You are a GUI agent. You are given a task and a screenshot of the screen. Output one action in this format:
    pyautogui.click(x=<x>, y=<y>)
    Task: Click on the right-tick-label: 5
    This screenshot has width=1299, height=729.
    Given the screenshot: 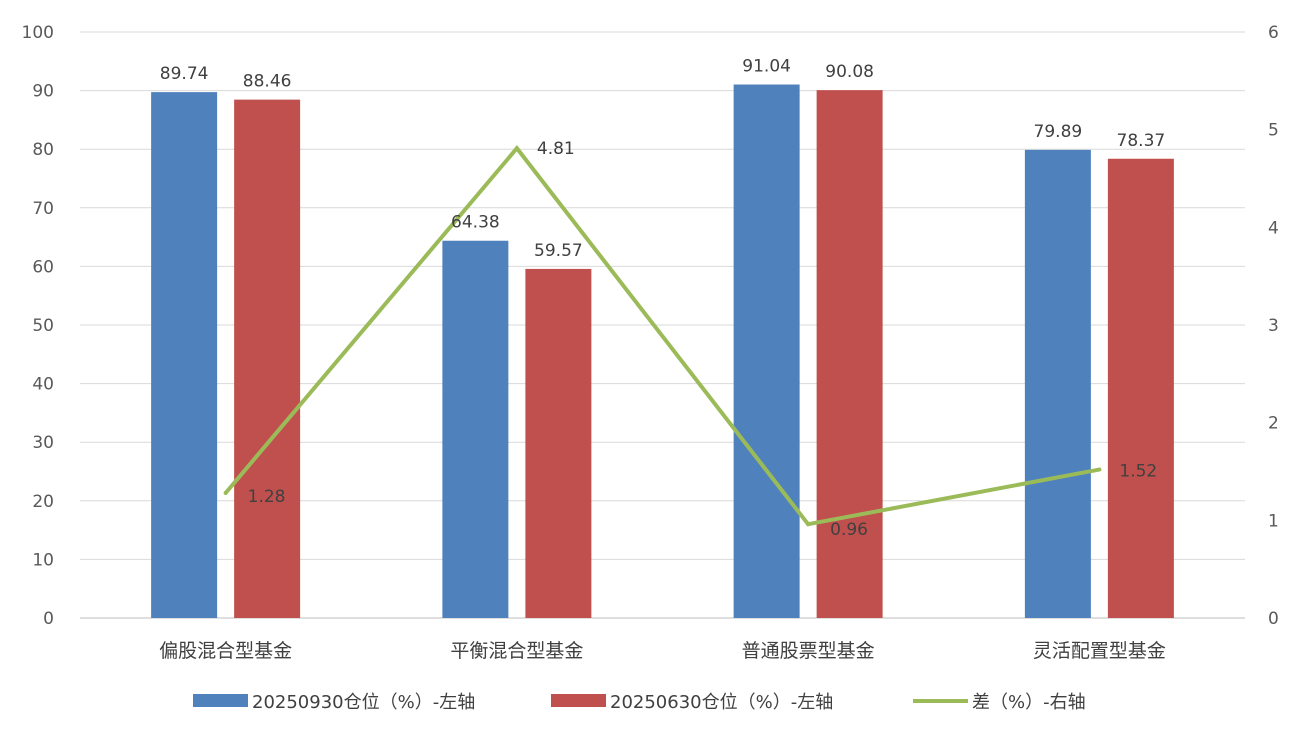 What is the action you would take?
    pyautogui.click(x=1273, y=131)
    